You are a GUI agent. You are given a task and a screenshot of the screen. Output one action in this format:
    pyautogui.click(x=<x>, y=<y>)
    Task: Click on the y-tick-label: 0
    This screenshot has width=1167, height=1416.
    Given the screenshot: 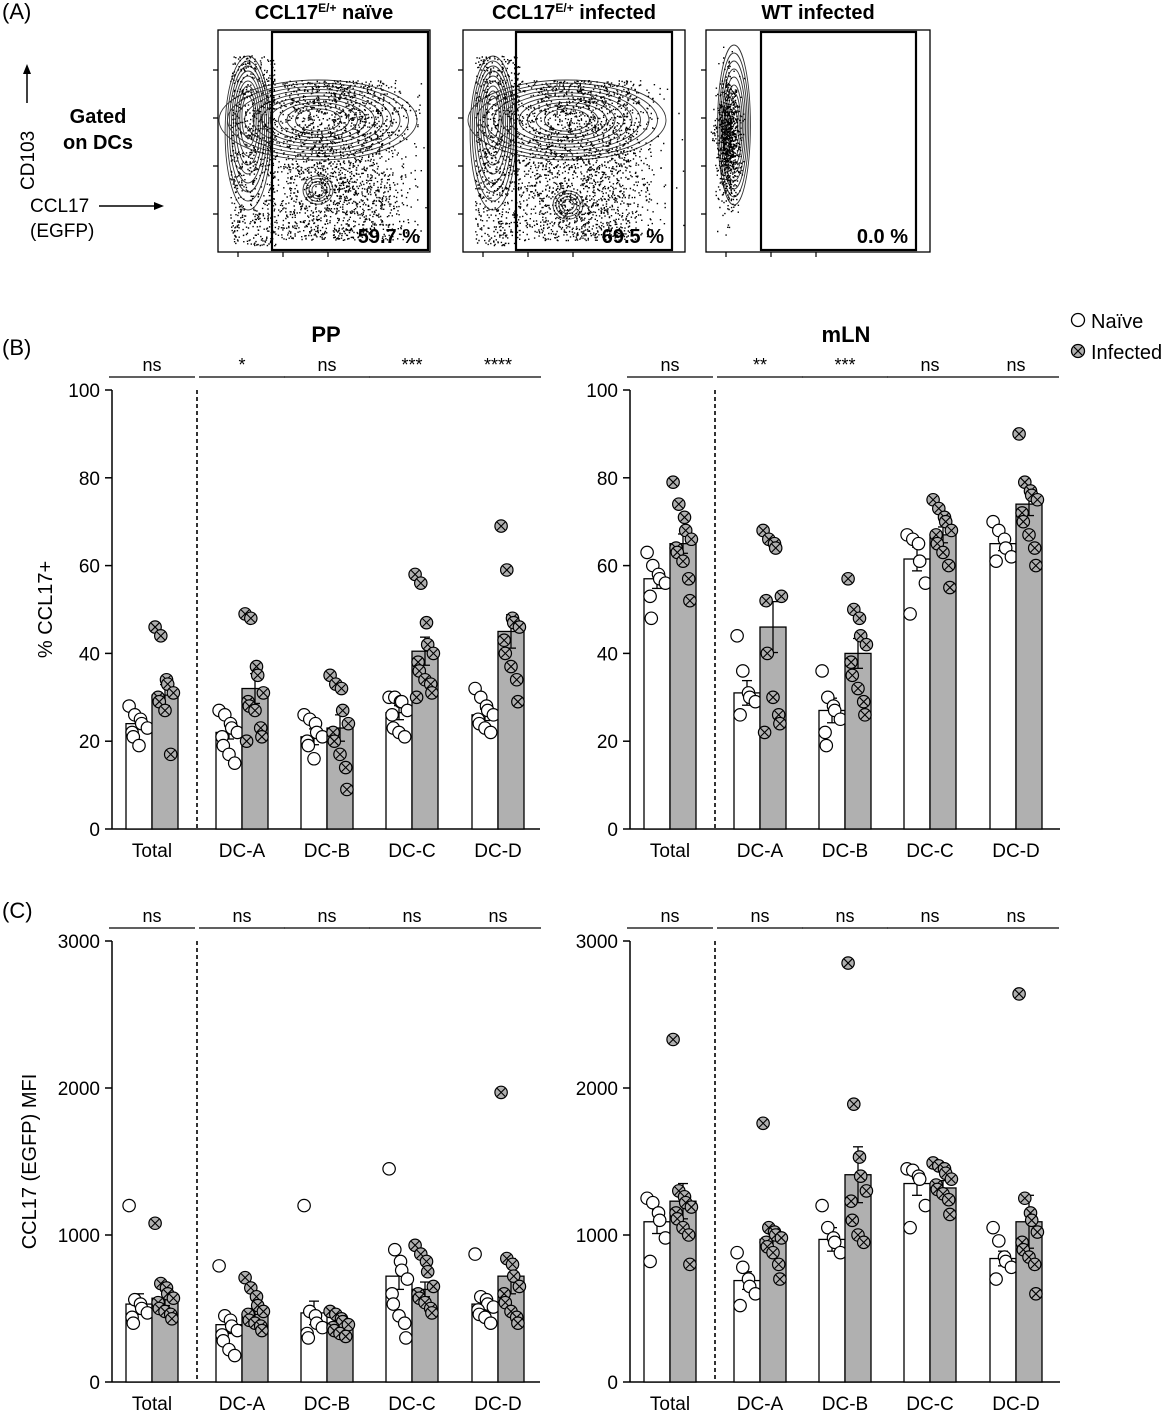 What is the action you would take?
    pyautogui.click(x=94, y=1383)
    